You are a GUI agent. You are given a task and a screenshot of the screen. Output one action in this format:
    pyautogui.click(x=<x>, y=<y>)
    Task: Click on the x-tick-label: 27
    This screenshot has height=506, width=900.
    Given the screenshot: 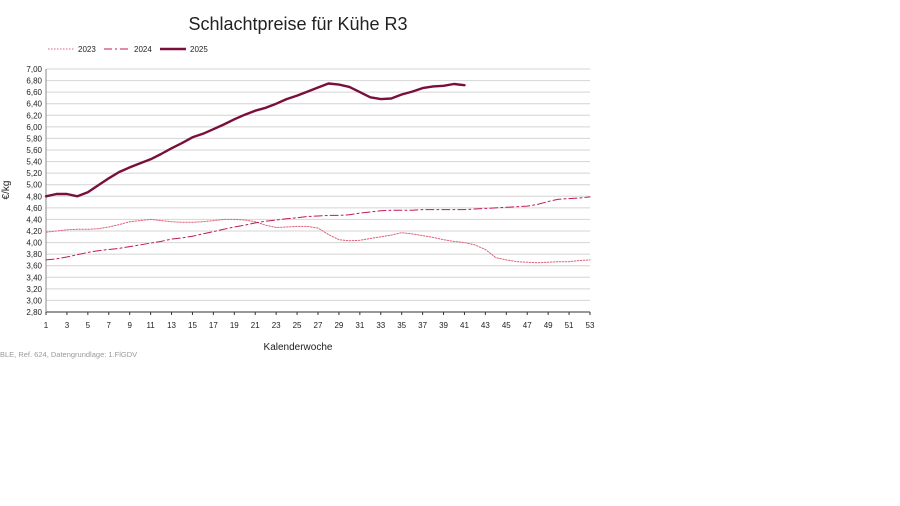 What is the action you would take?
    pyautogui.click(x=318, y=325)
    